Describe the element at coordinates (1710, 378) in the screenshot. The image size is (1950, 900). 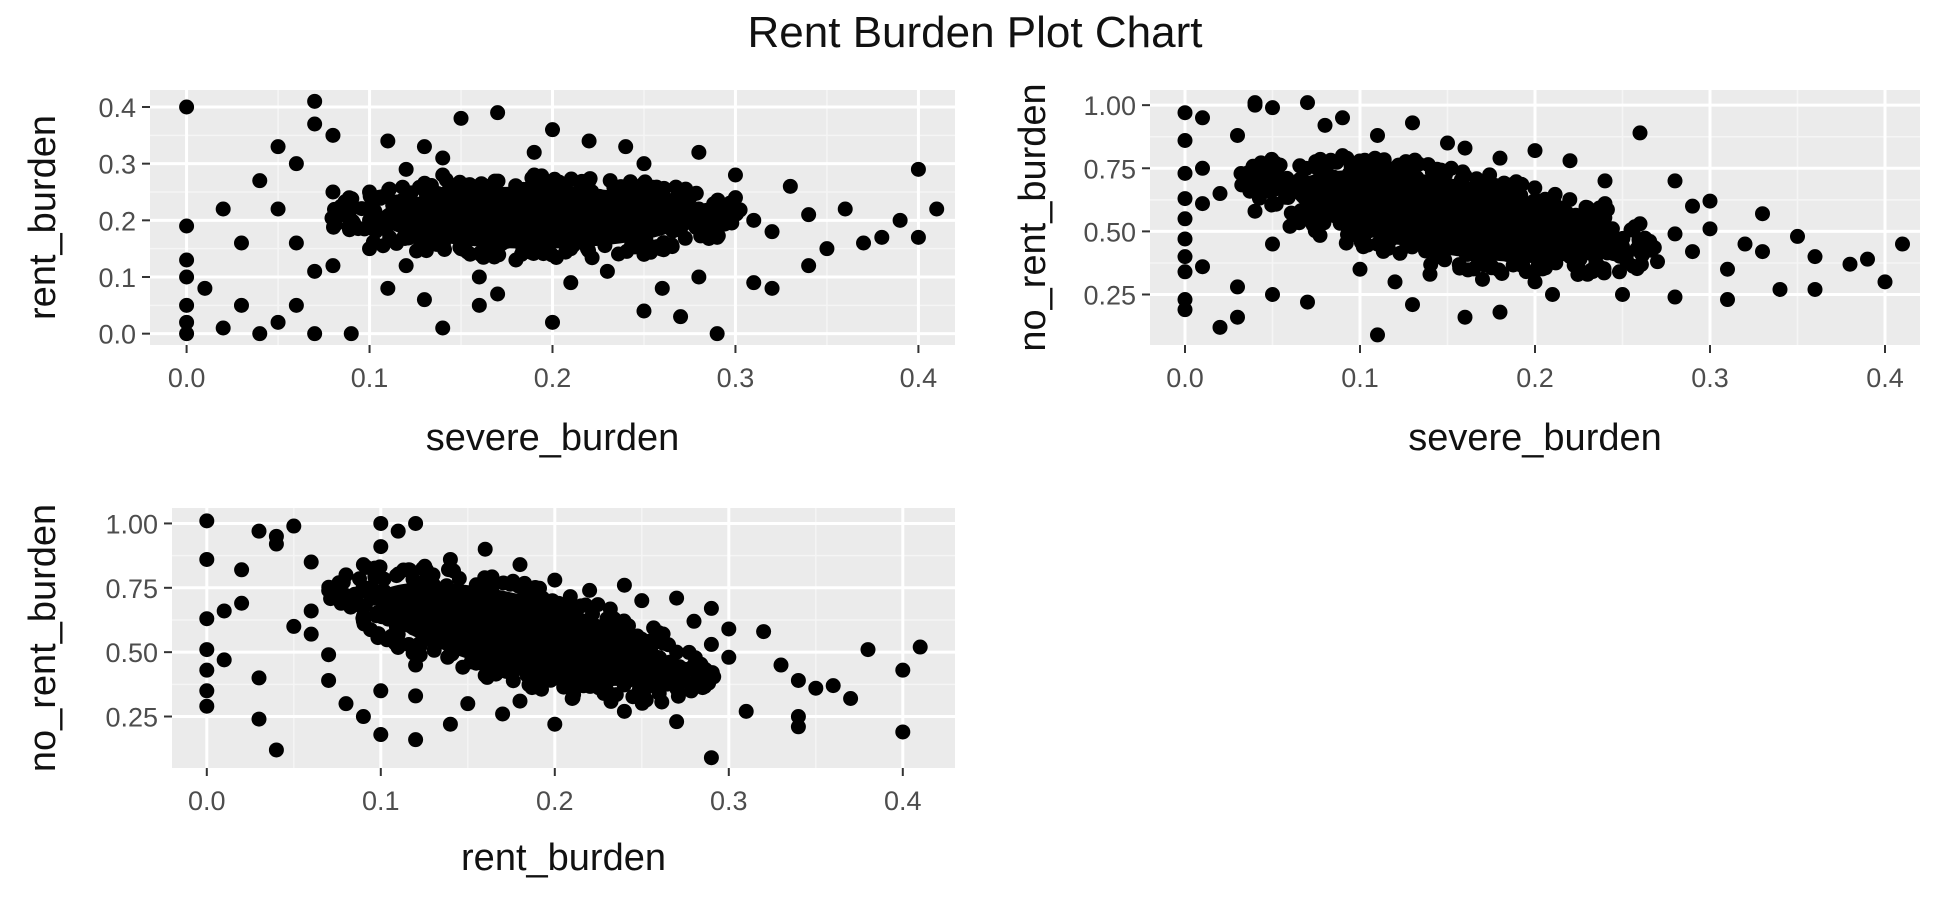
I see `x-tick-label: 0.3` at that location.